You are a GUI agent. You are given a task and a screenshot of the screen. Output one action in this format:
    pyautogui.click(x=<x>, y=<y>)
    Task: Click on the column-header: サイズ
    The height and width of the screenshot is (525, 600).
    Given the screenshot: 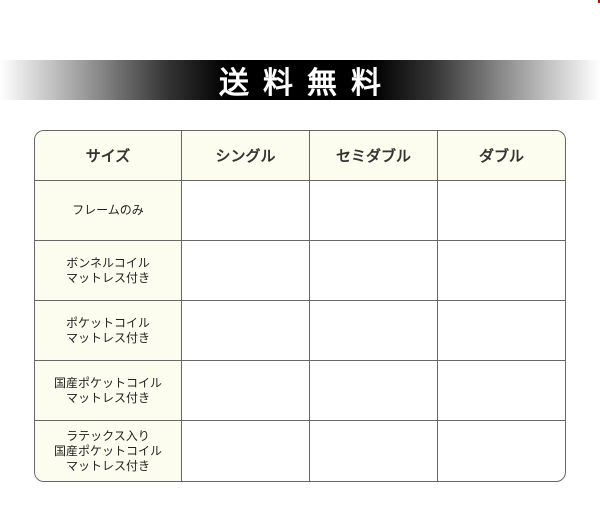 What is the action you would take?
    pyautogui.click(x=108, y=156)
    